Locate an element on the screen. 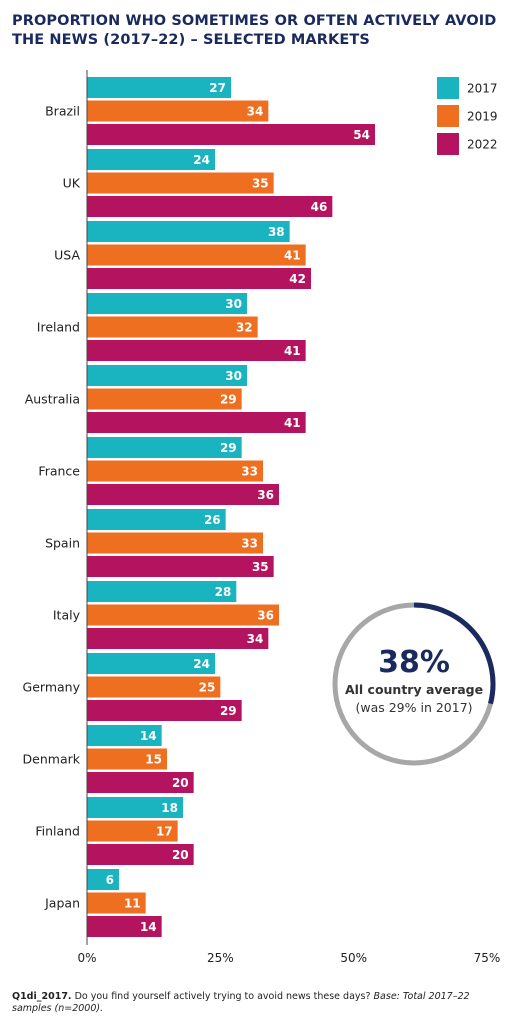 This screenshot has height=1023, width=514. category-label-australia: Australia is located at coordinates (52, 399).